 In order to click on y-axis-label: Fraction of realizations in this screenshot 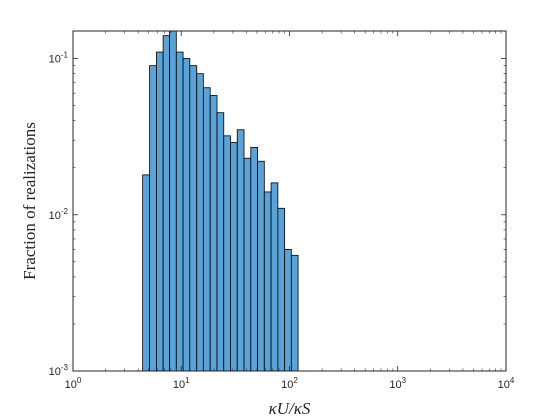, I will do `click(29, 201)`.